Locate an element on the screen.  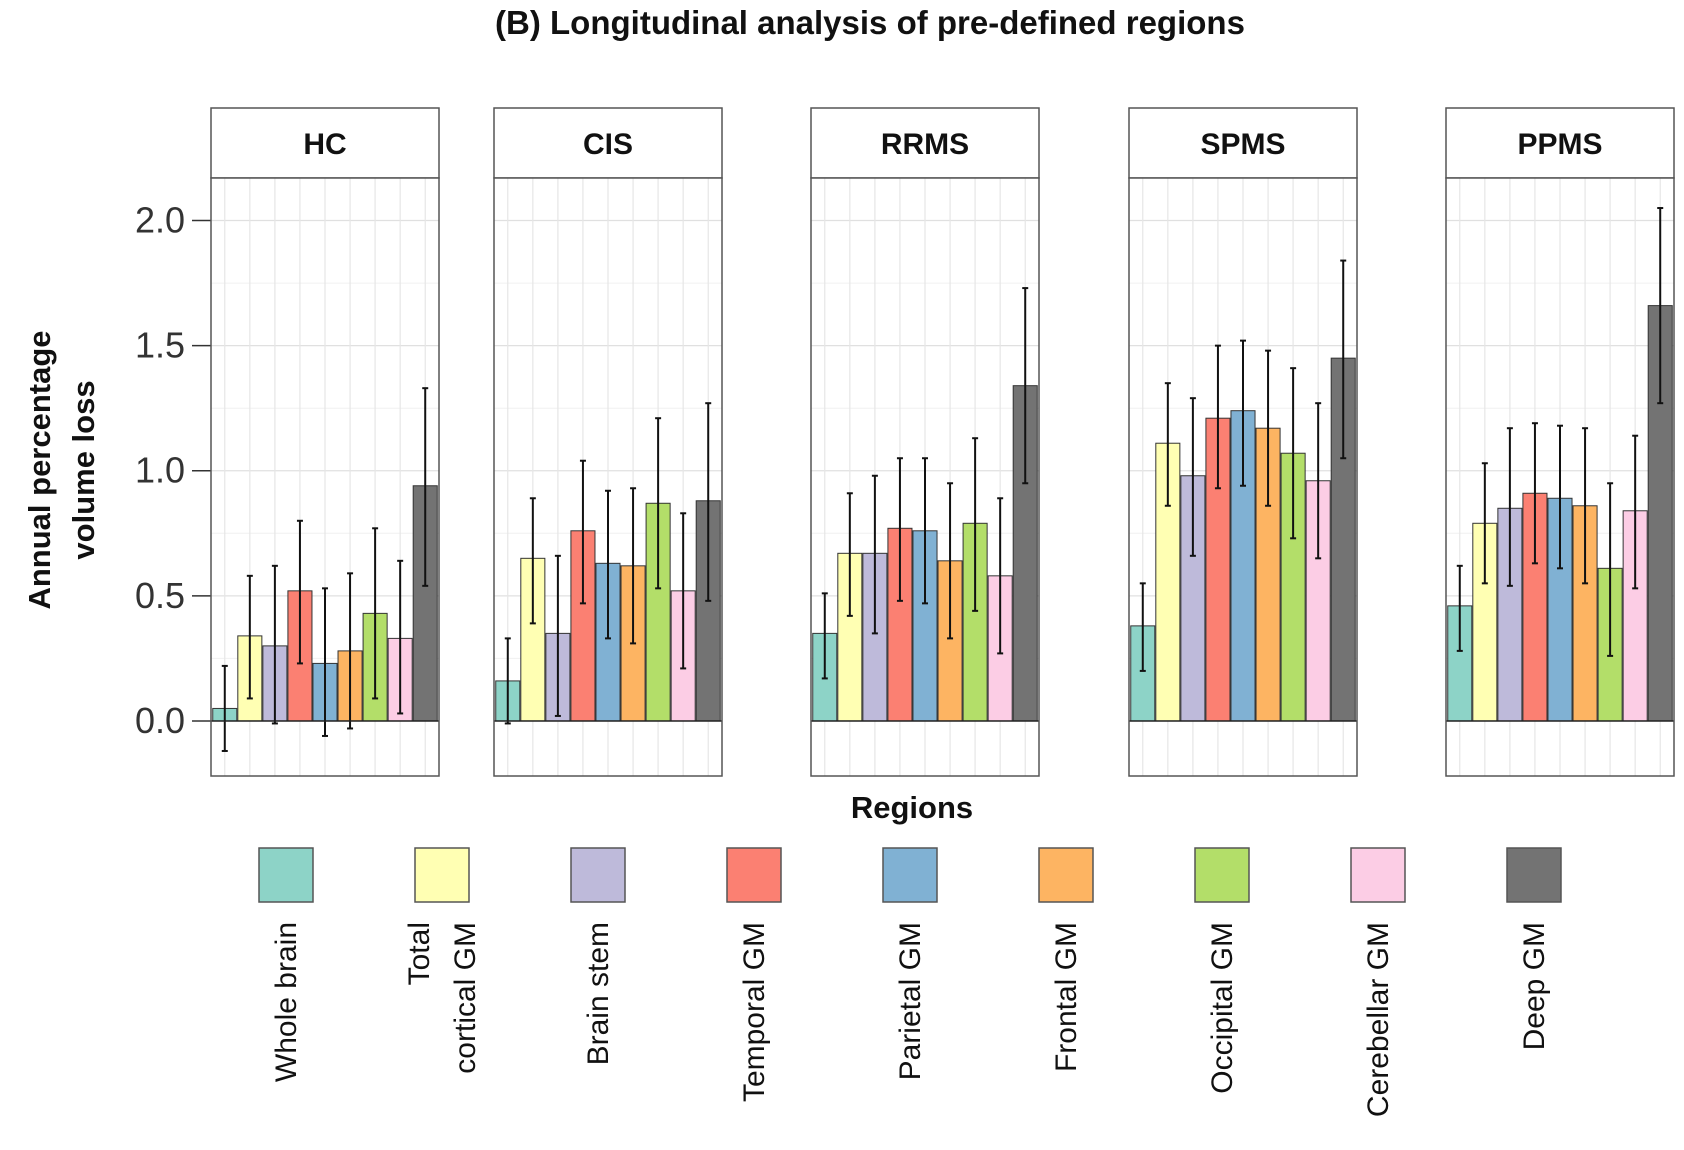
legend-label: Temporal GM is located at coordinates (754, 1012).